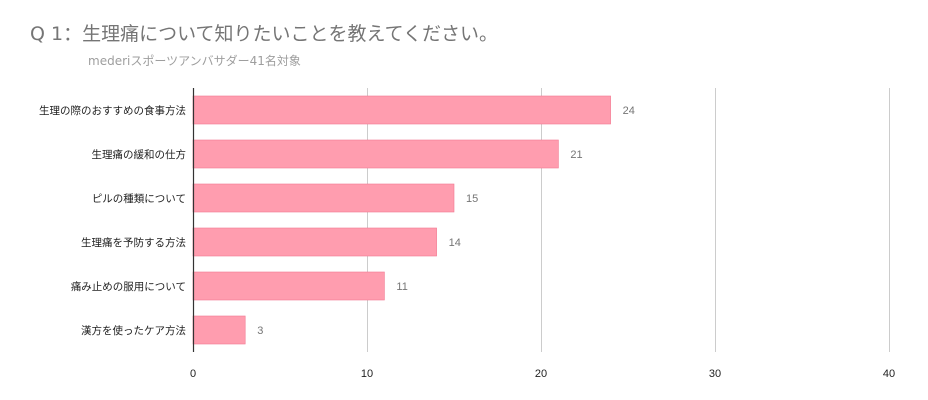  I want to click on category-label: 漢方を使ったケア方法, so click(133, 330).